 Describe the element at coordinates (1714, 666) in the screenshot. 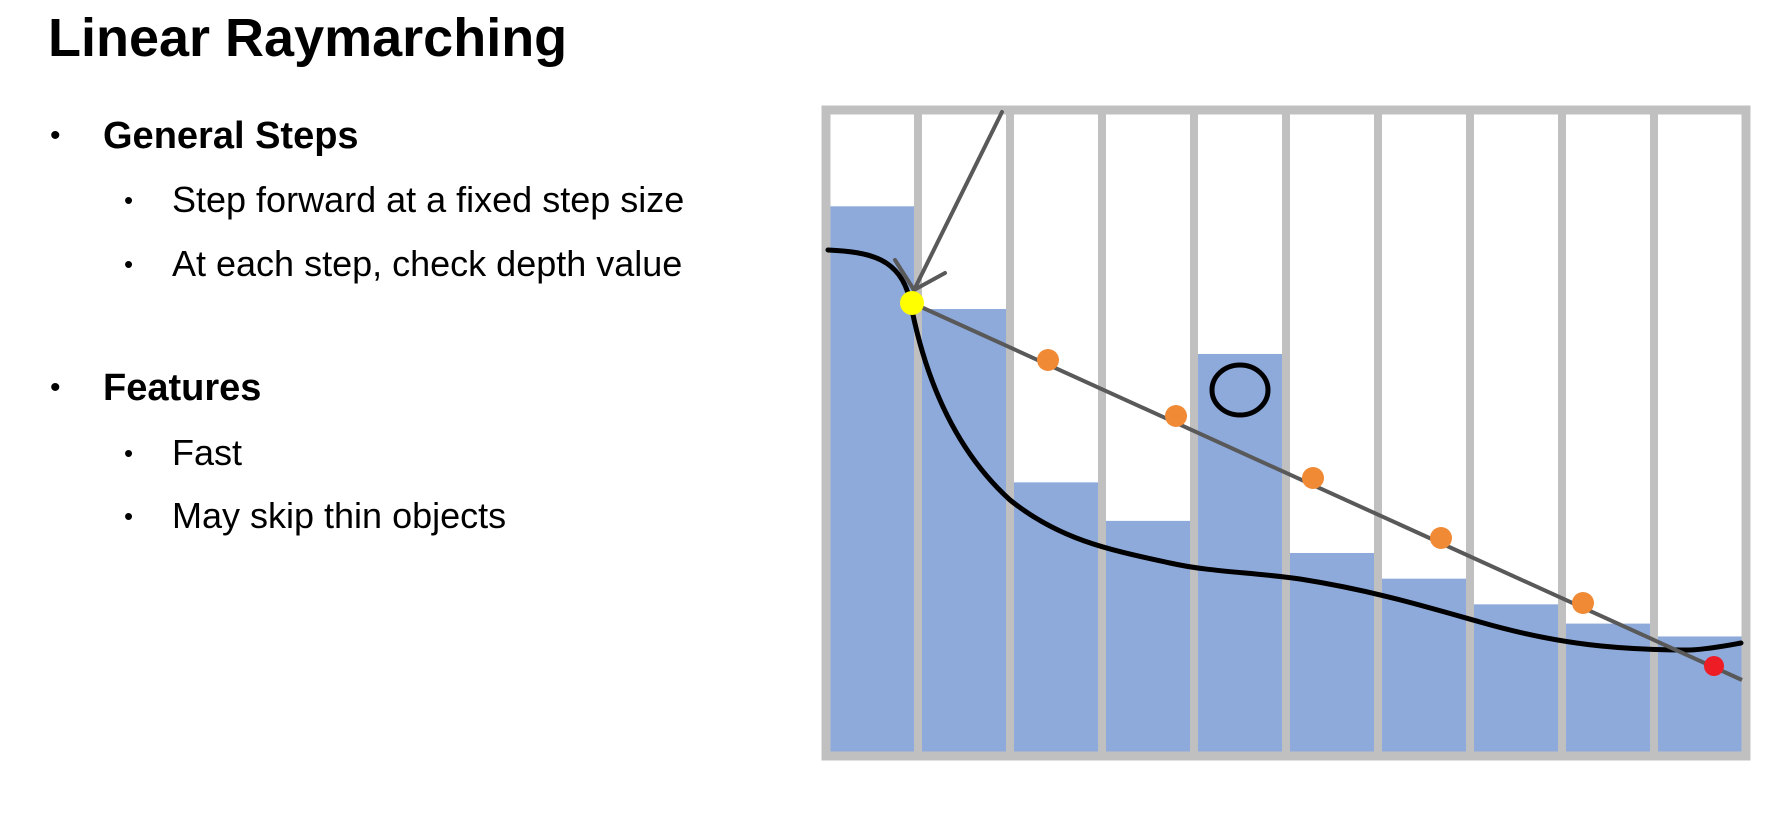

I see `hit-point` at that location.